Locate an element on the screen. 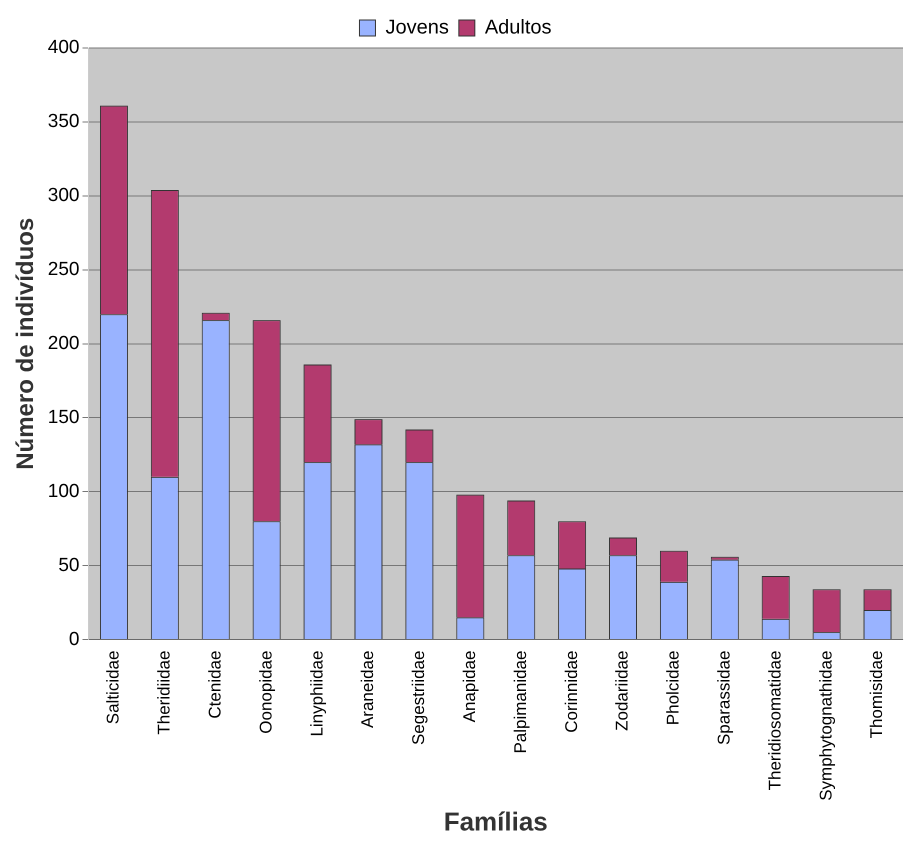 This screenshot has height=851, width=921. x-tick-label: Araneidae is located at coordinates (368, 689).